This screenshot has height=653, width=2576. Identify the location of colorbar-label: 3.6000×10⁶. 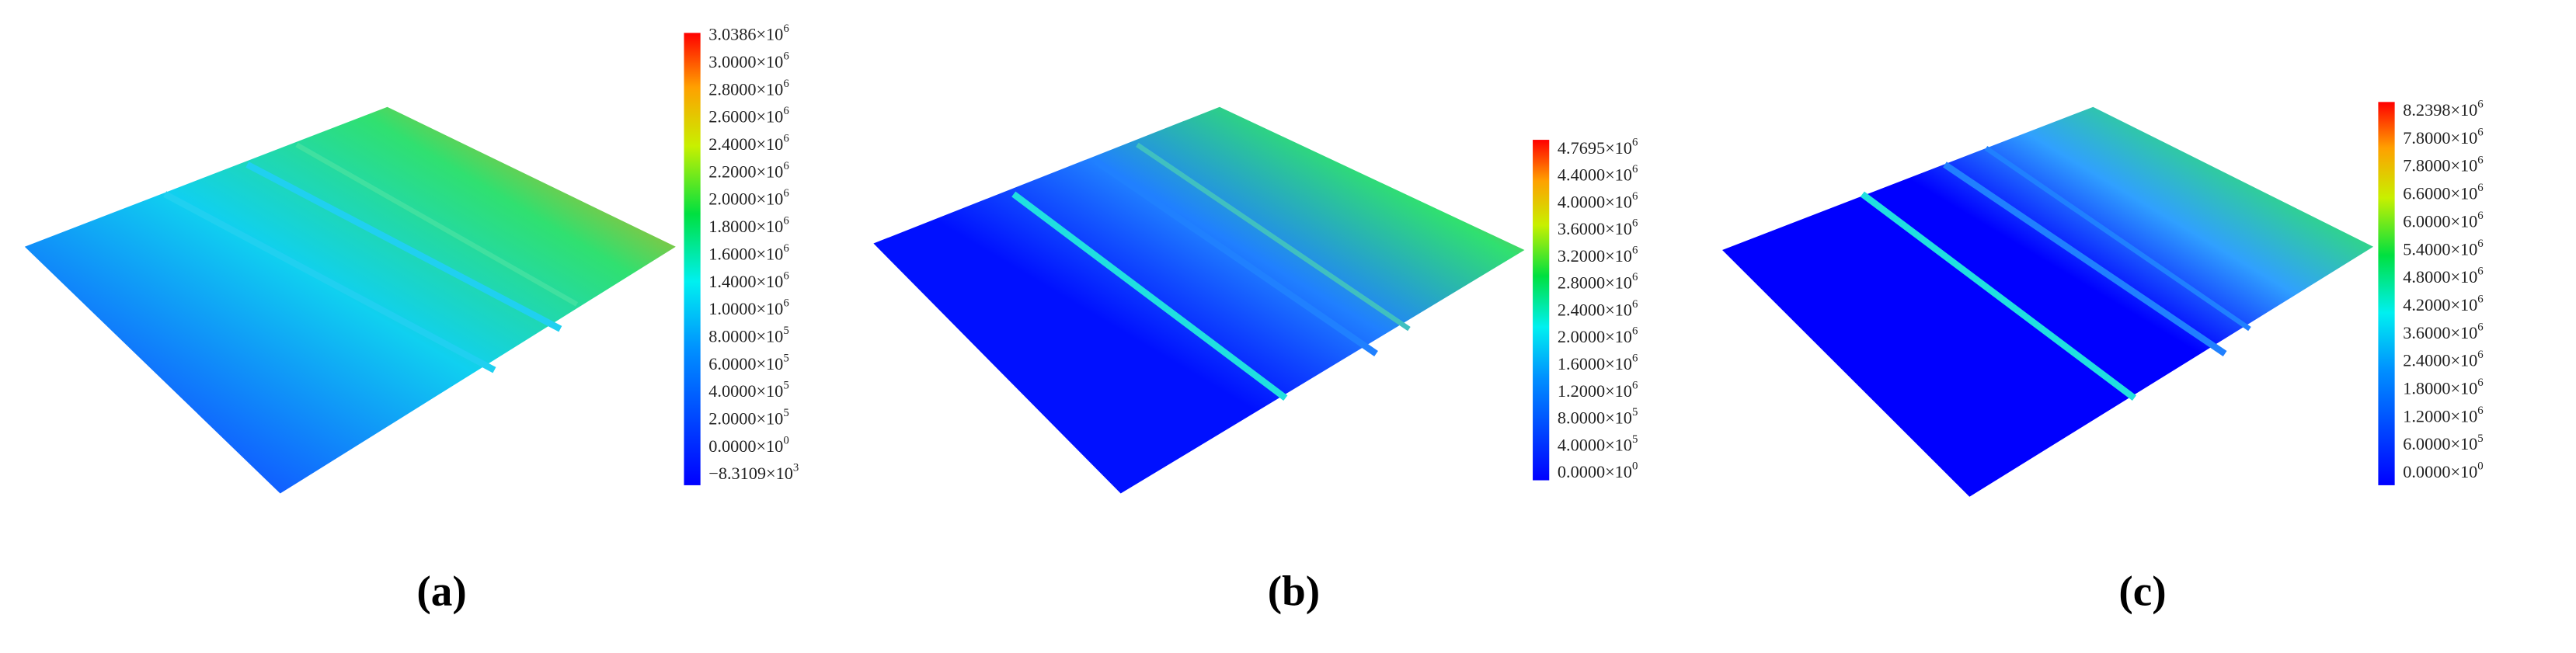
(1598, 227).